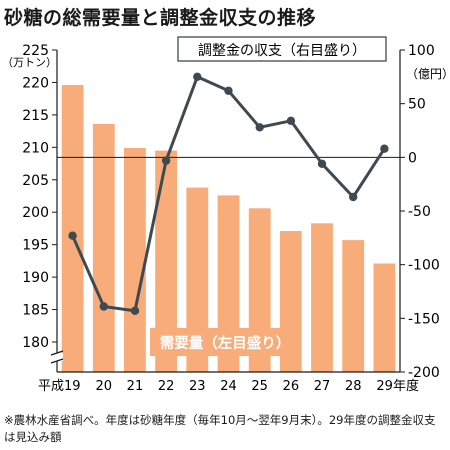 The height and width of the screenshot is (450, 450). I want to click on right-tick-label: -50, so click(419, 212).